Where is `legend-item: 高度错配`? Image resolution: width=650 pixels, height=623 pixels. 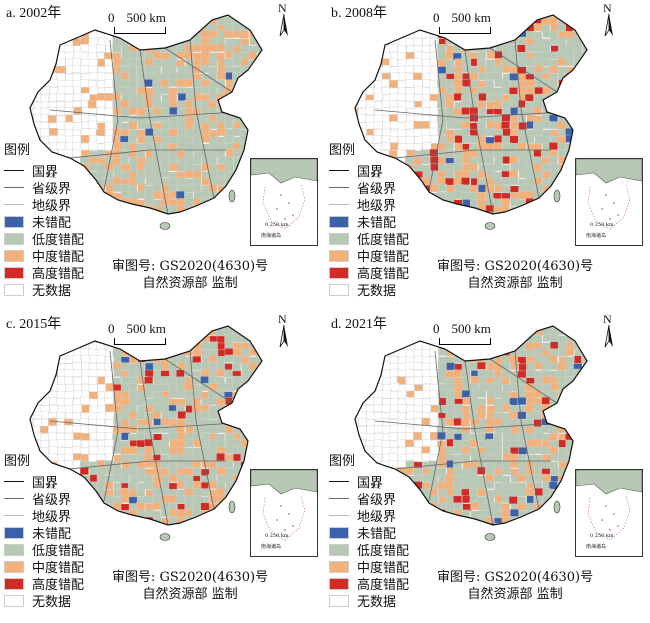 legend-item: 高度错配 is located at coordinates (44, 584).